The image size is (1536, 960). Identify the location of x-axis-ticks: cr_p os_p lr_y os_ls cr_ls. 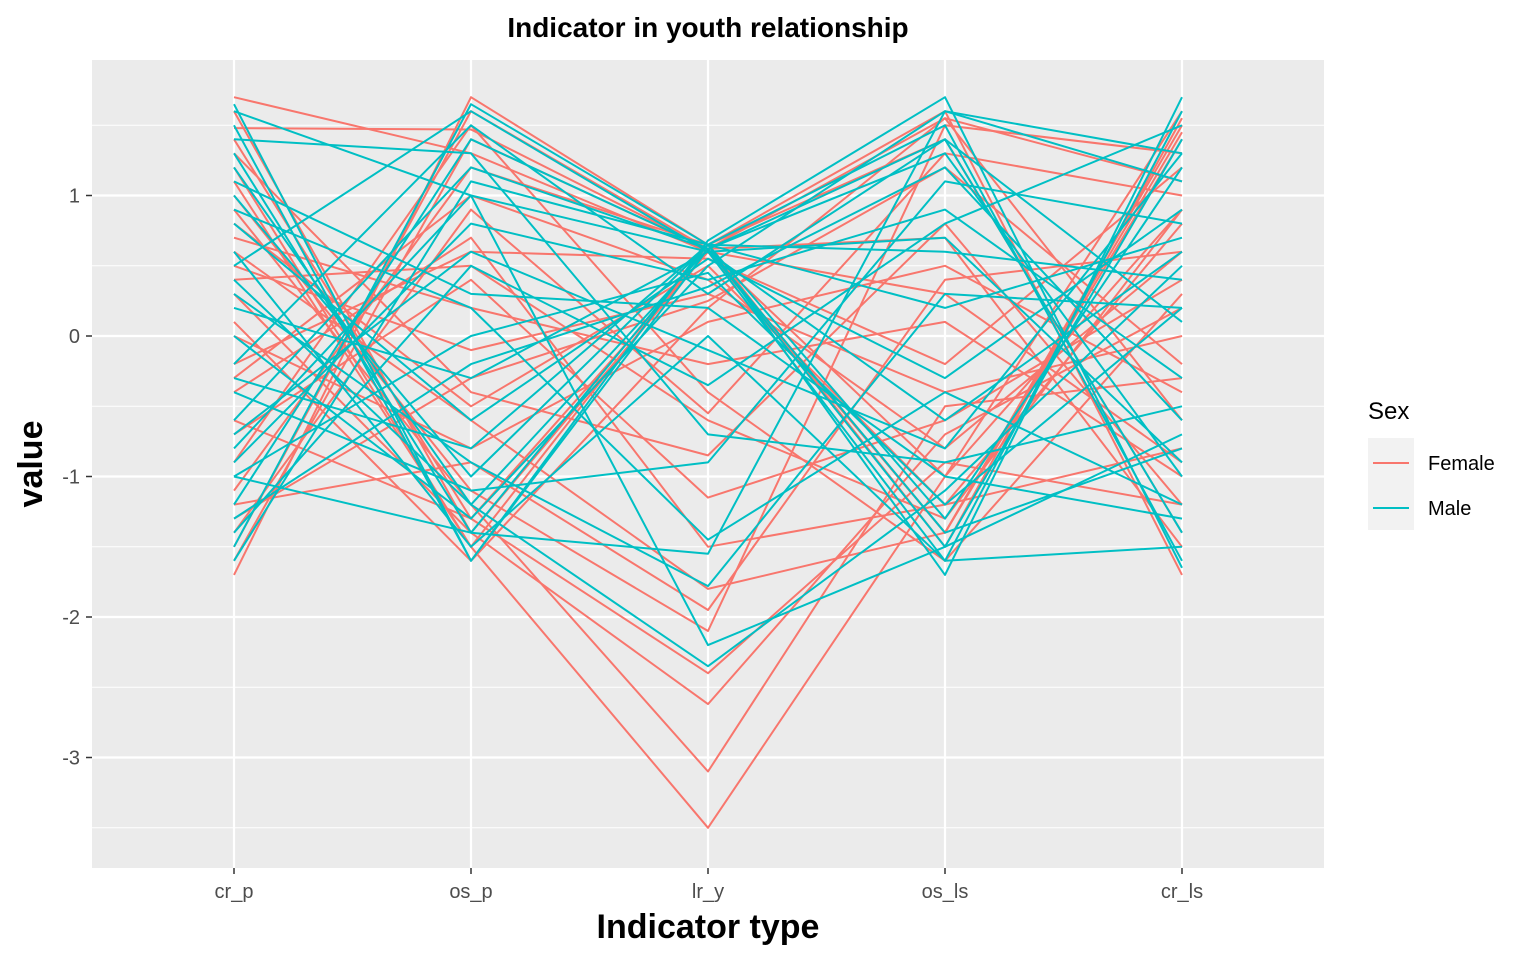
(709, 885).